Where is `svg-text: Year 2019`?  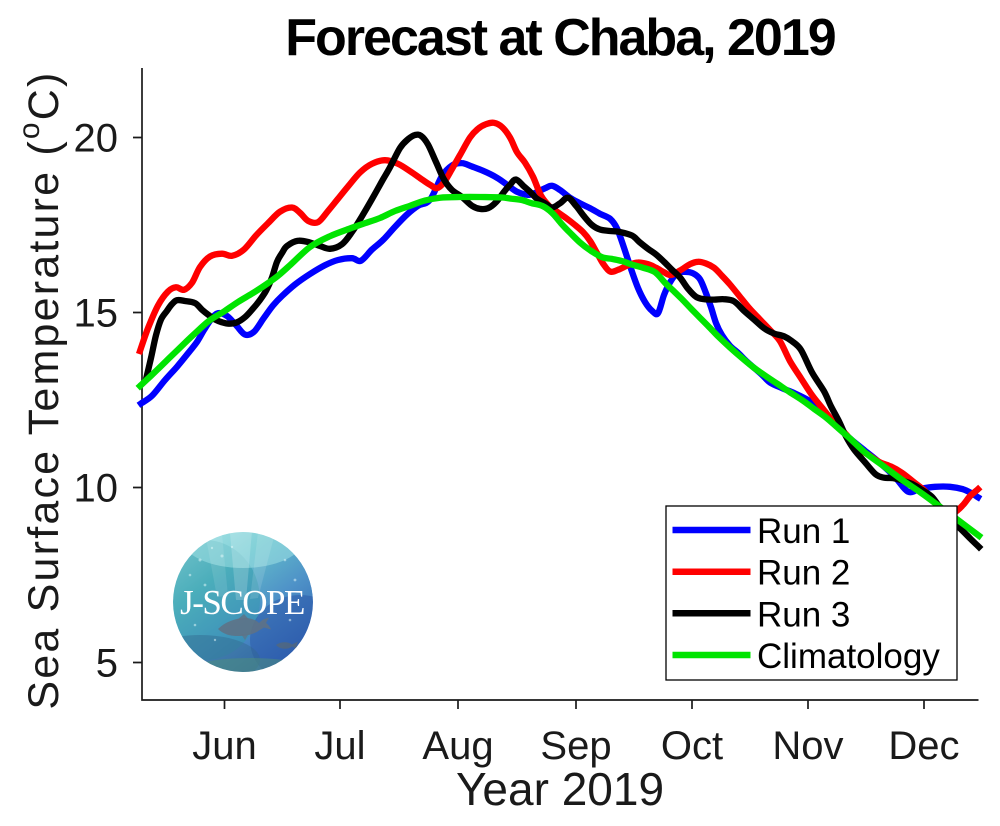
svg-text: Year 2019 is located at coordinates (560, 789).